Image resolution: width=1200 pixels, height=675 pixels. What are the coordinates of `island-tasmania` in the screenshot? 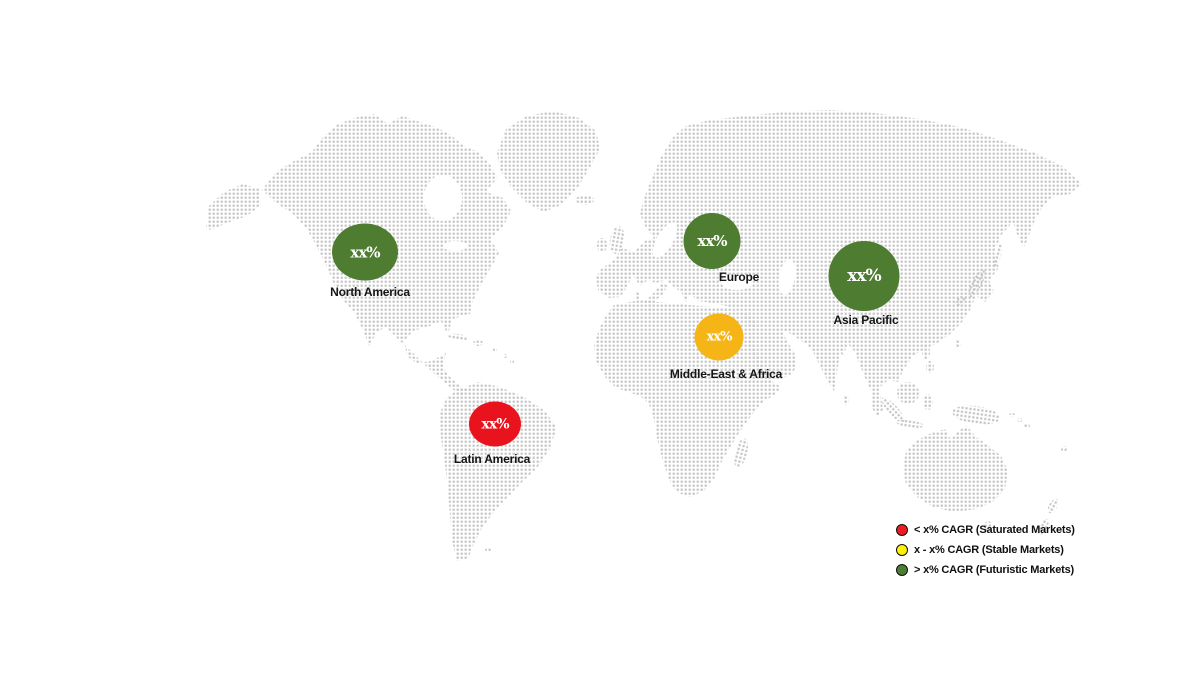 It's located at (988, 526).